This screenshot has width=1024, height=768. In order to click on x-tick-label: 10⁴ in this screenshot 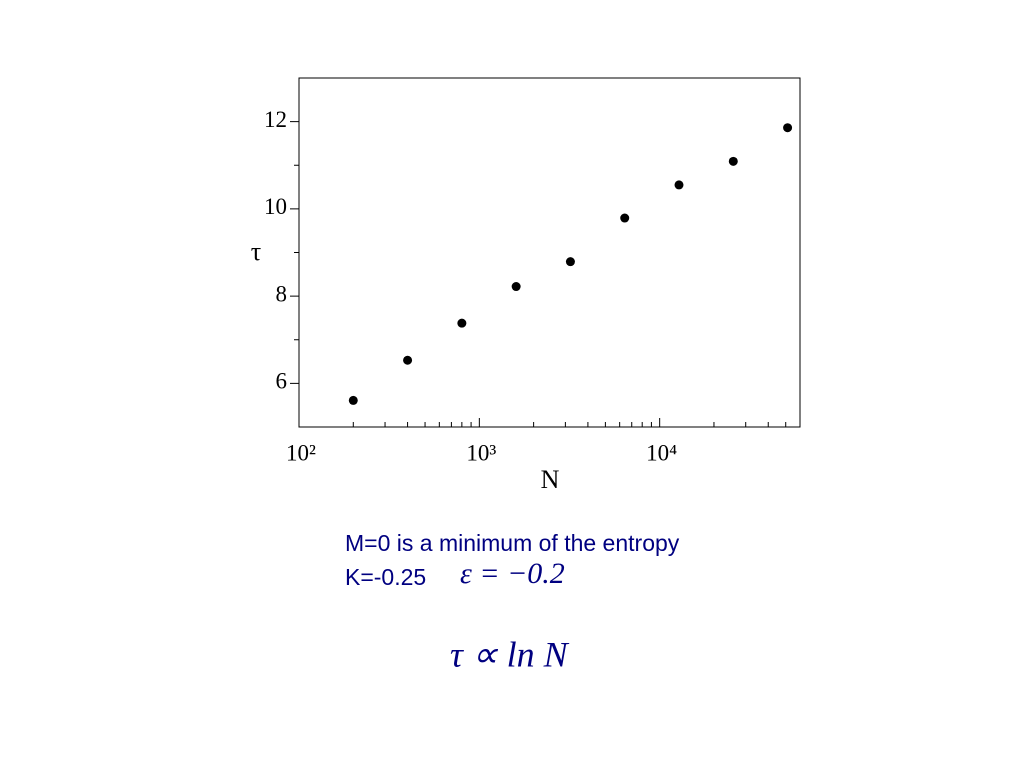, I will do `click(661, 452)`.